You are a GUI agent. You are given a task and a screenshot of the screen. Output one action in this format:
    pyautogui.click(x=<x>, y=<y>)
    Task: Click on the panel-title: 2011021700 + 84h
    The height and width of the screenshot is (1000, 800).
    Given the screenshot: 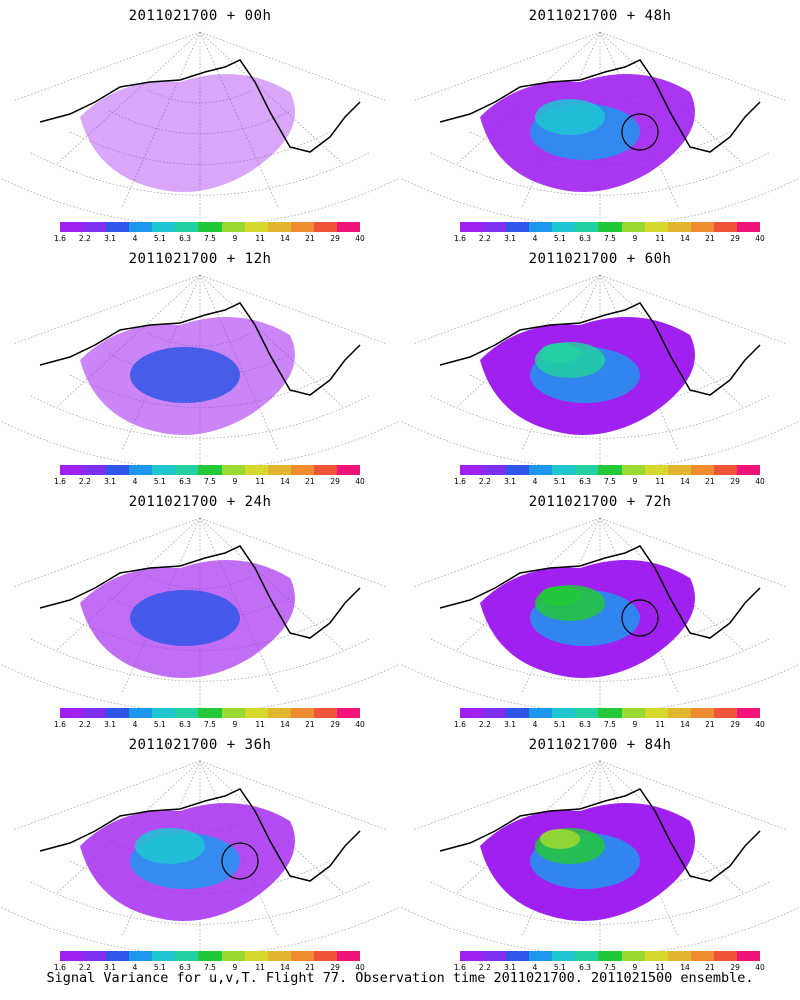 What is the action you would take?
    pyautogui.click(x=600, y=745)
    